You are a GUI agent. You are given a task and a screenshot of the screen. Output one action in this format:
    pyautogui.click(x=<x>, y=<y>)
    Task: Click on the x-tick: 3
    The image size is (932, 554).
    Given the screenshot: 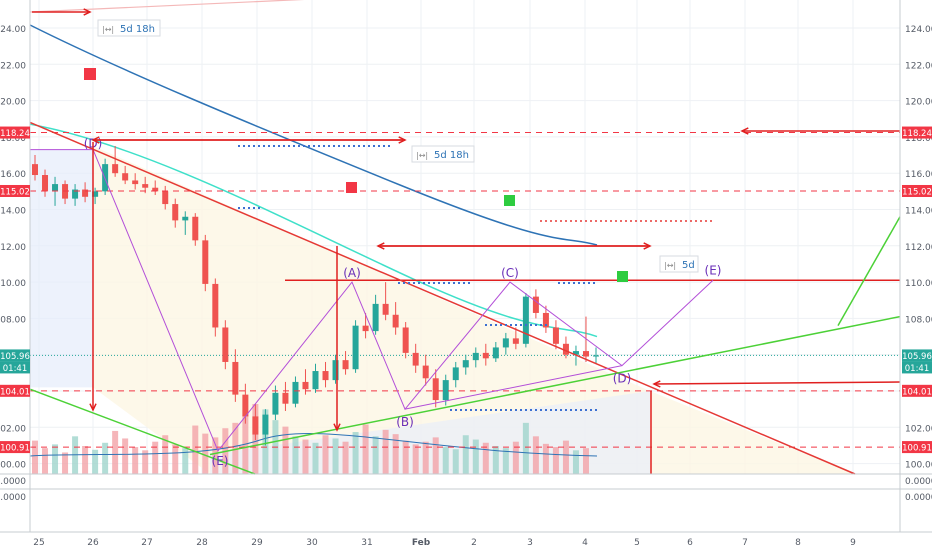 What is the action you would take?
    pyautogui.click(x=530, y=543)
    